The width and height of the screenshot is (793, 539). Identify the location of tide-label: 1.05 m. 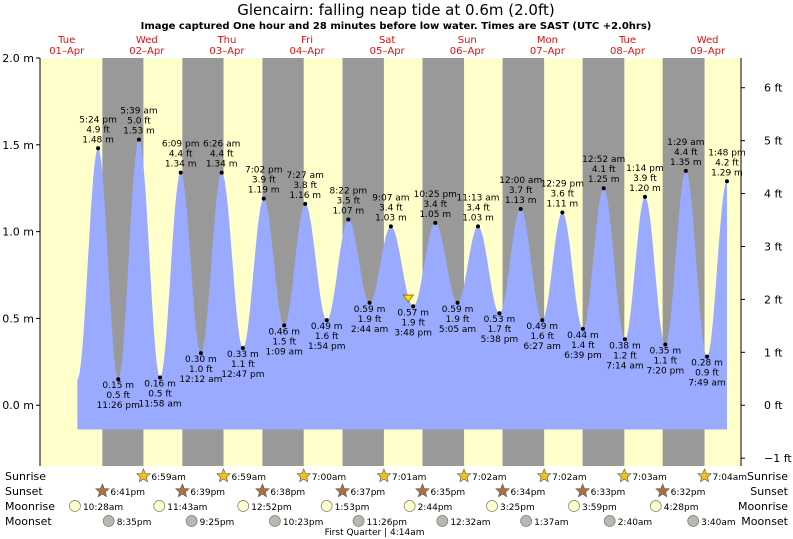
(435, 215).